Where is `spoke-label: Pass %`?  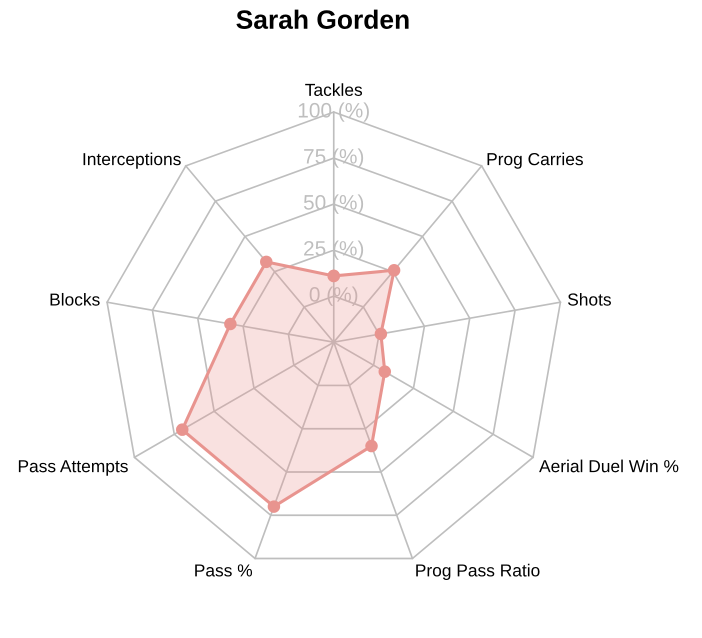 spoke-label: Pass % is located at coordinates (223, 570).